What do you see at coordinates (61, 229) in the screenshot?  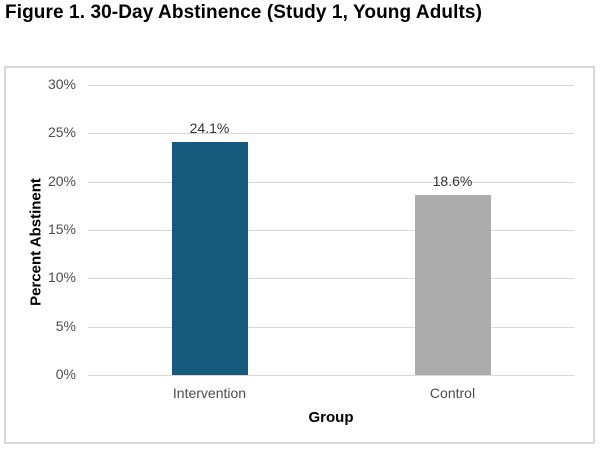 I see `y-tick-label-15%: 15%` at bounding box center [61, 229].